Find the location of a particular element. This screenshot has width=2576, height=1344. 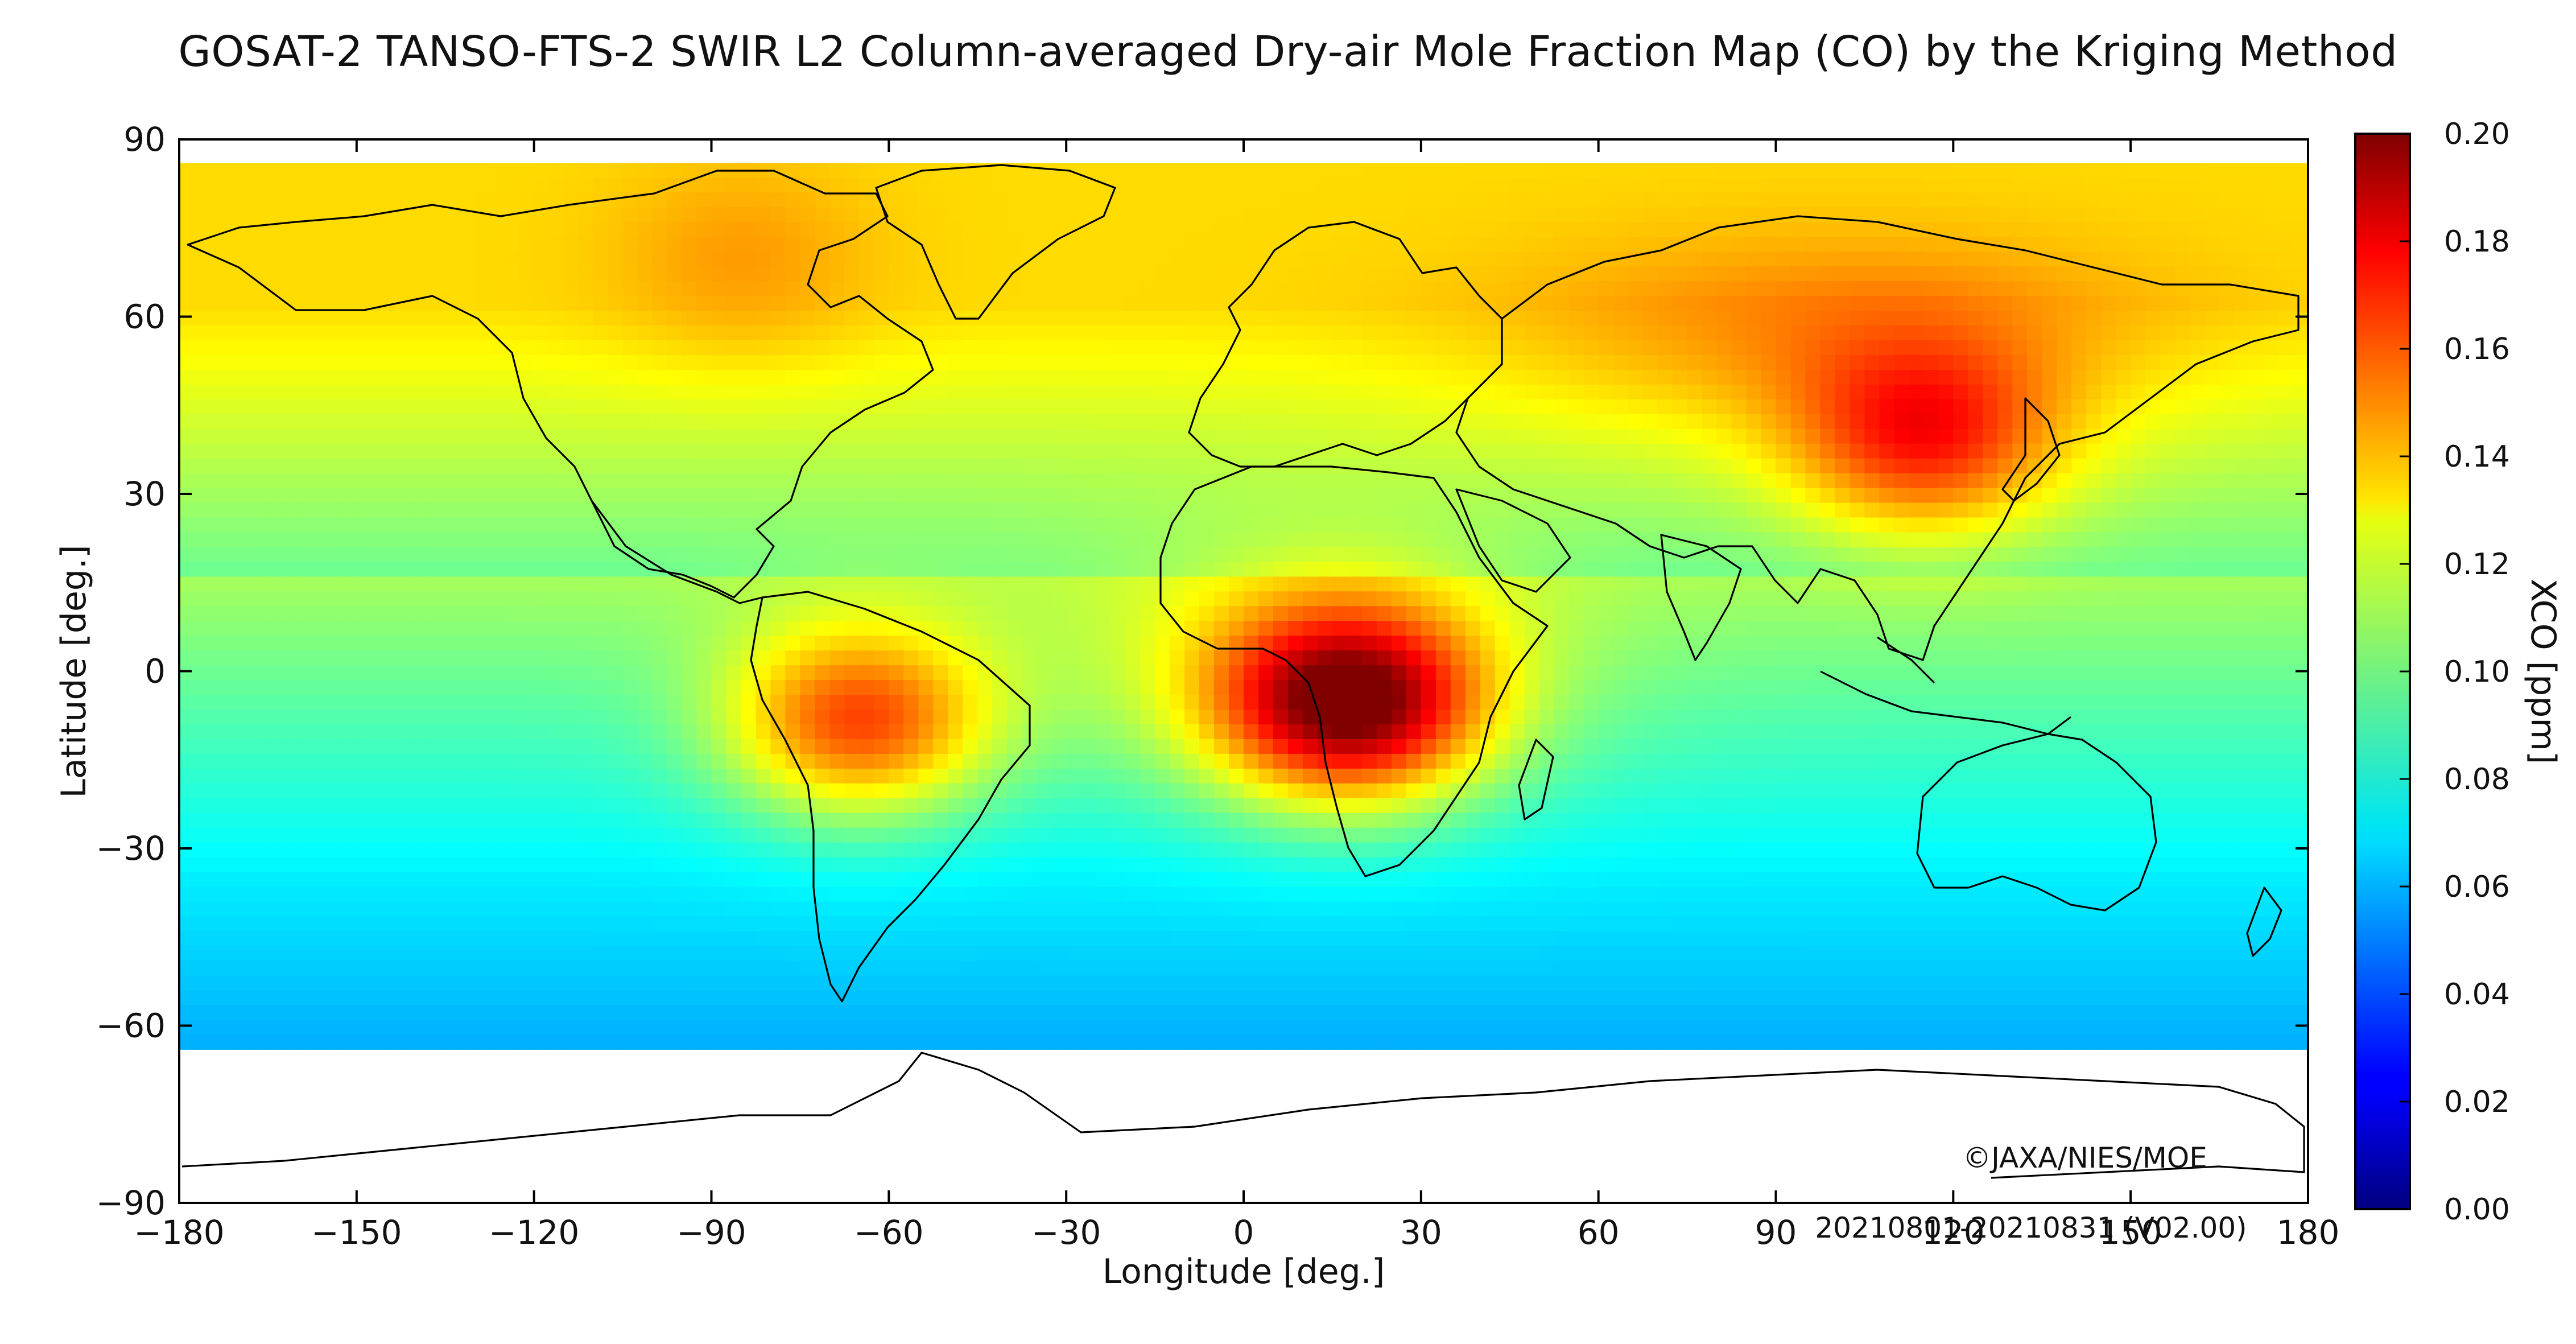

colorbar-tick-label: 0.00 is located at coordinates (2477, 1210).